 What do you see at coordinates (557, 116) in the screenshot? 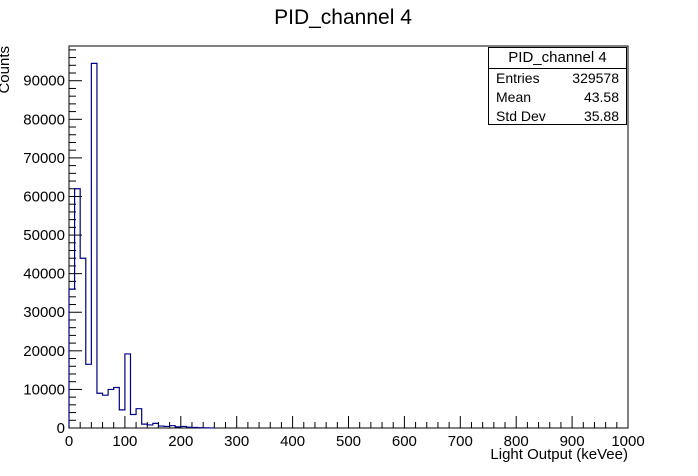
I see `stats-row-stddev: Std Dev 35.88` at bounding box center [557, 116].